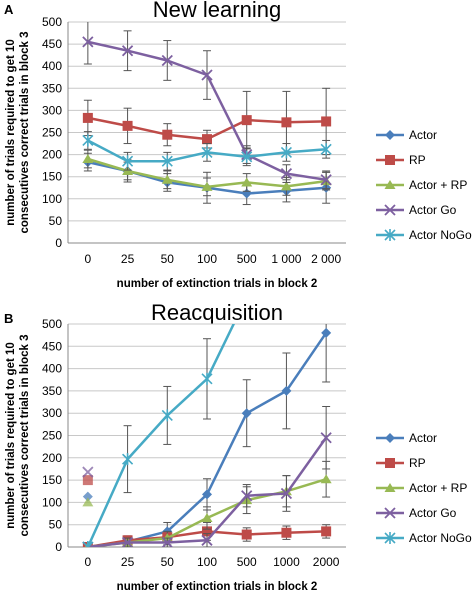 This screenshot has width=474, height=593. What do you see at coordinates (207, 173) in the screenshot?
I see `series-actor-rp` at bounding box center [207, 173].